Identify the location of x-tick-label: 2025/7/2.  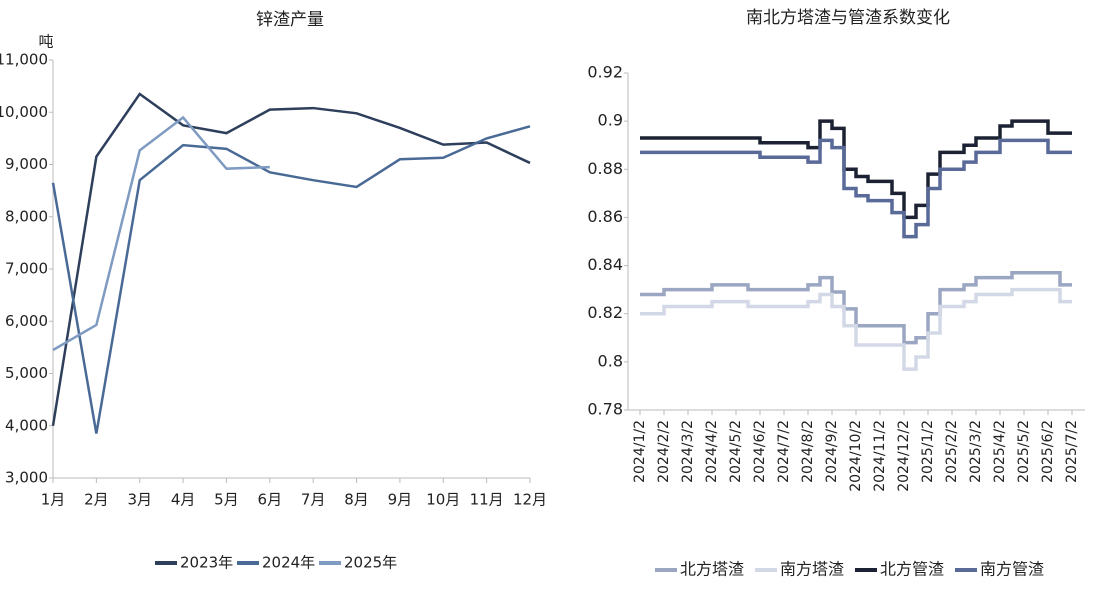
(1072, 451).